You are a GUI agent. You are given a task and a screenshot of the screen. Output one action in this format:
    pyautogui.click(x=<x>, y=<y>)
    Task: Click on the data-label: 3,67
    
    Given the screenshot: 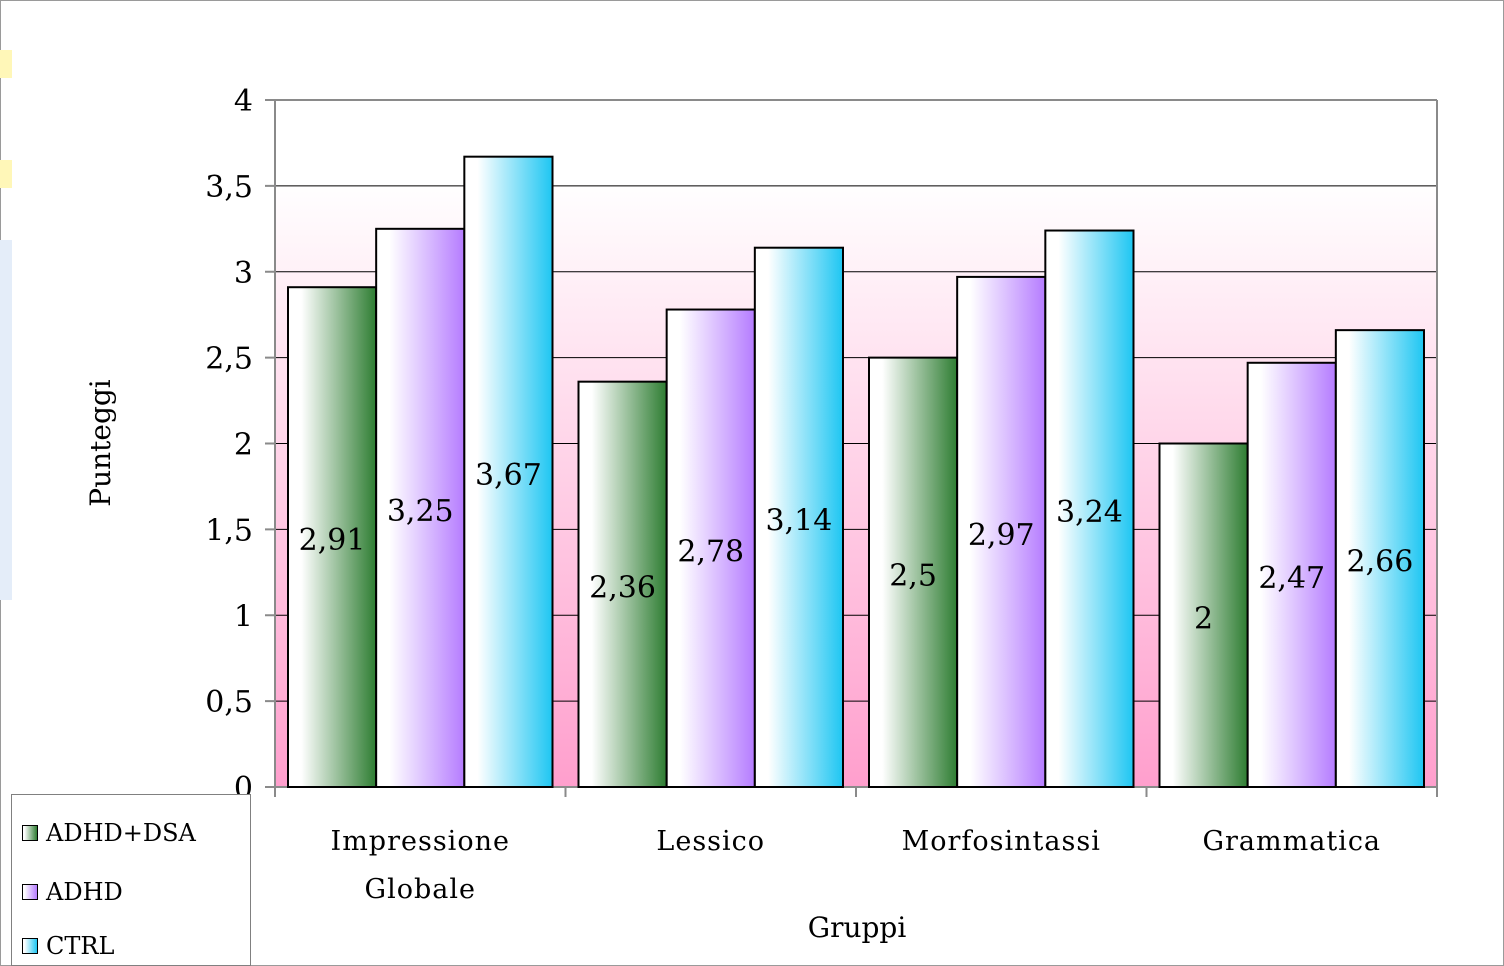 What is the action you would take?
    pyautogui.click(x=508, y=475)
    